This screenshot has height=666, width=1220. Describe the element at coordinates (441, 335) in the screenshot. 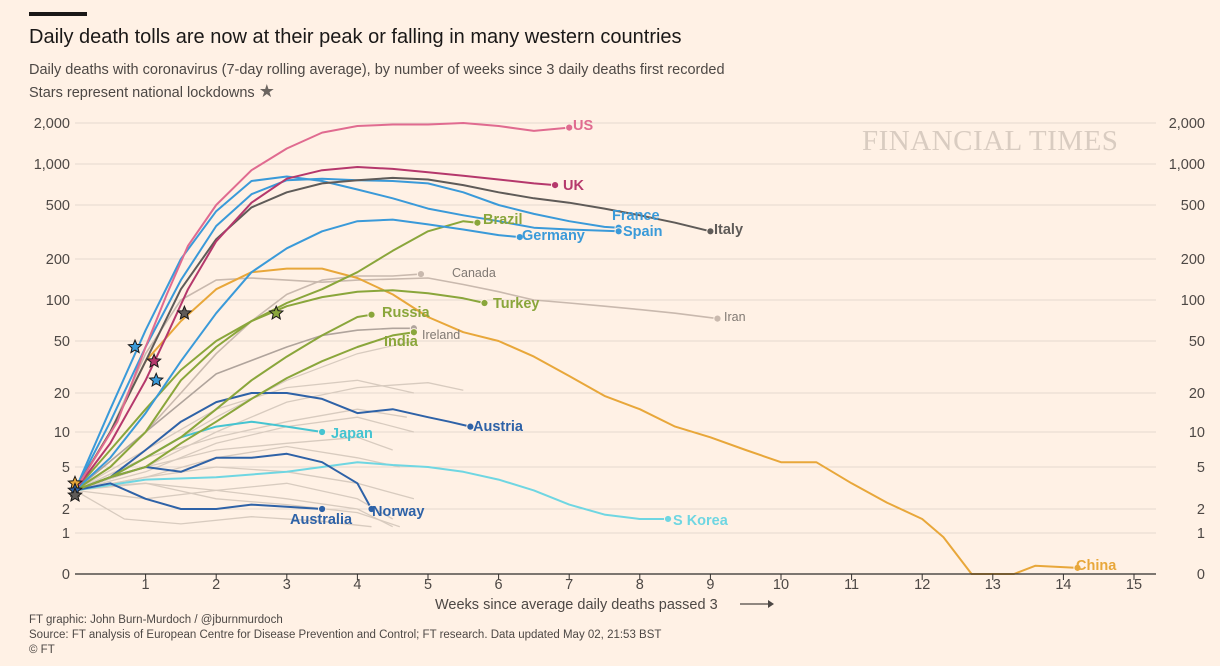

I see `series-label-ireland: Ireland` at that location.